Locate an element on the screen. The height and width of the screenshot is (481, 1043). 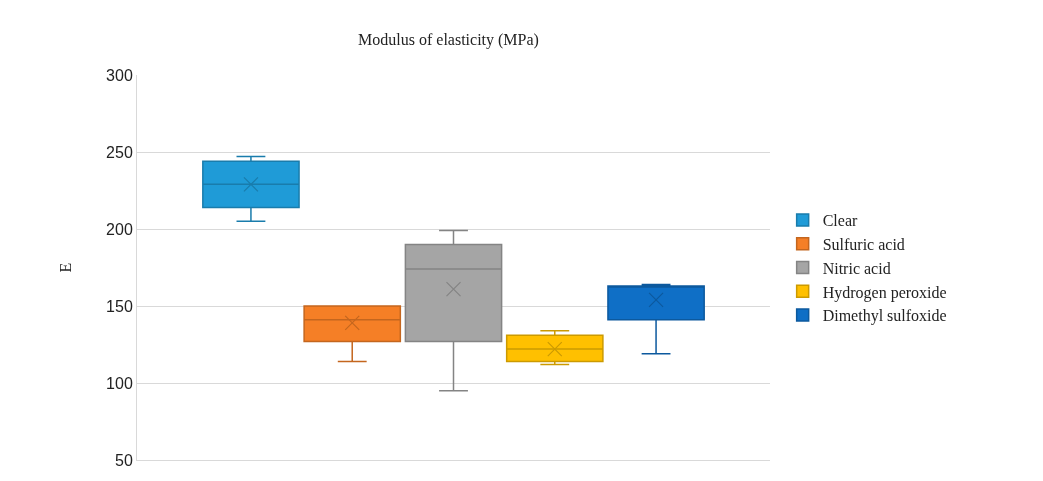
y-tick-label: 100 is located at coordinates (119, 383).